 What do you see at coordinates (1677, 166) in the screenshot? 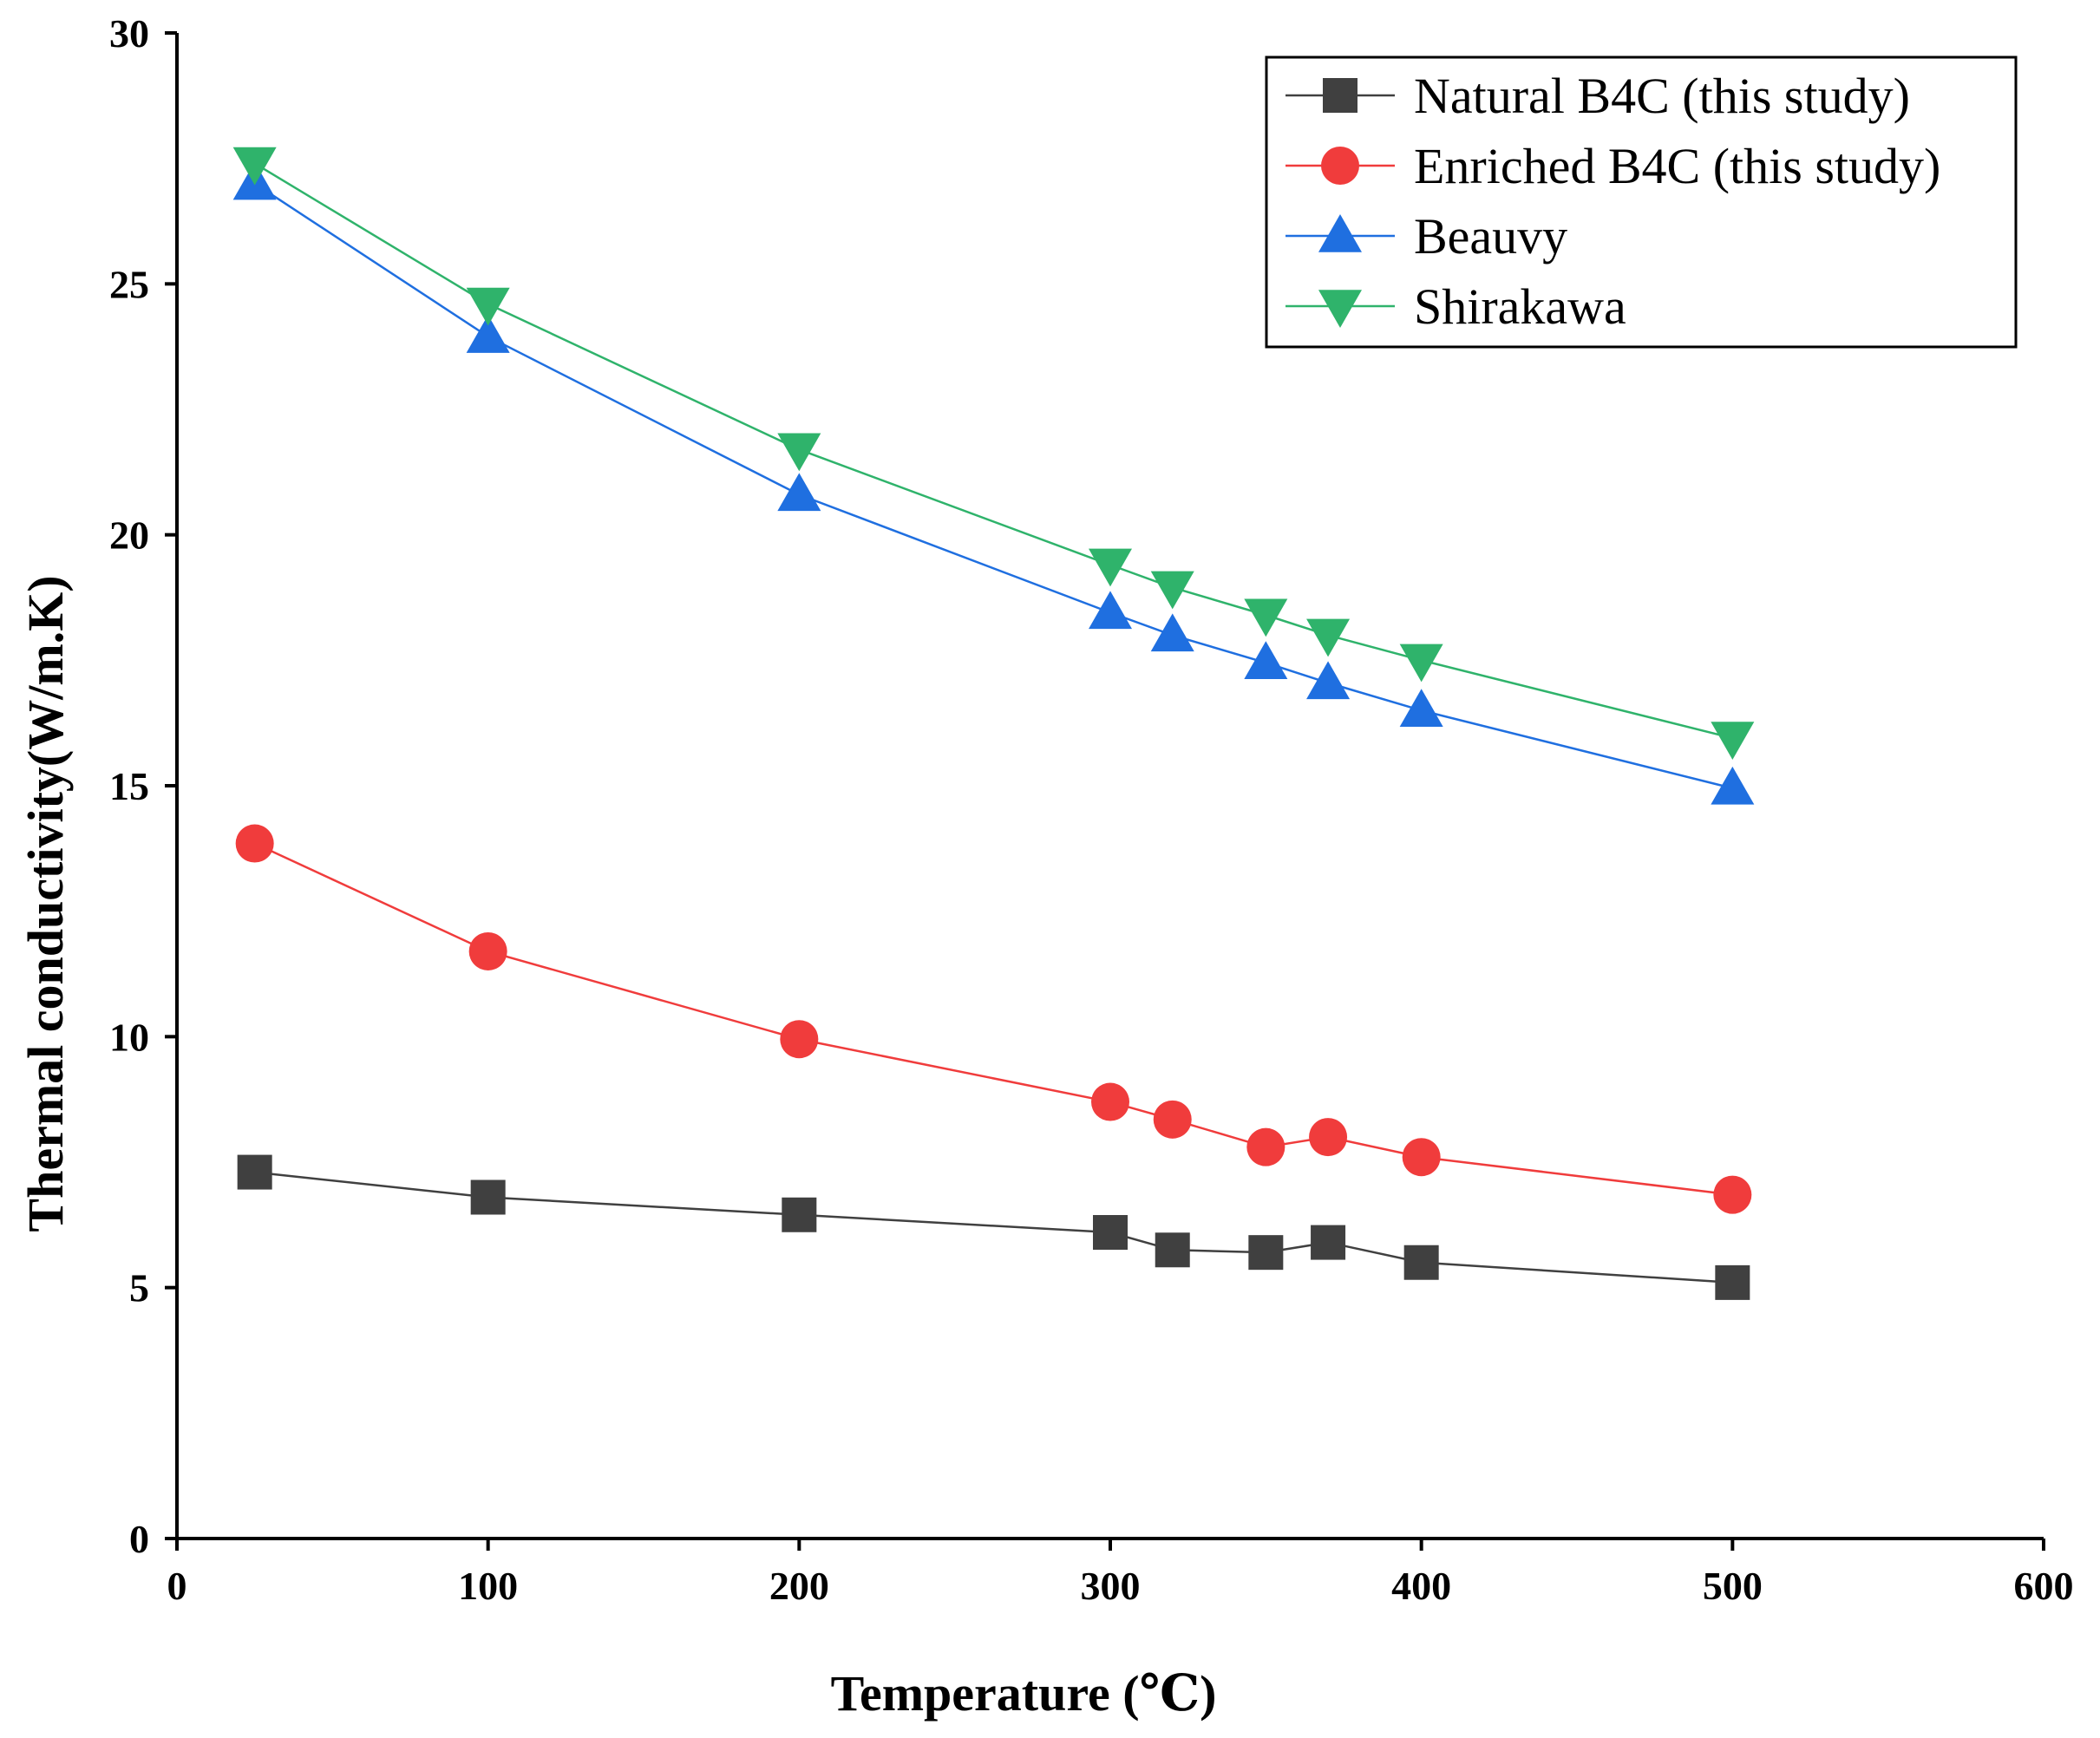
I see `legend-label: Enriched B4C (this study)` at bounding box center [1677, 166].